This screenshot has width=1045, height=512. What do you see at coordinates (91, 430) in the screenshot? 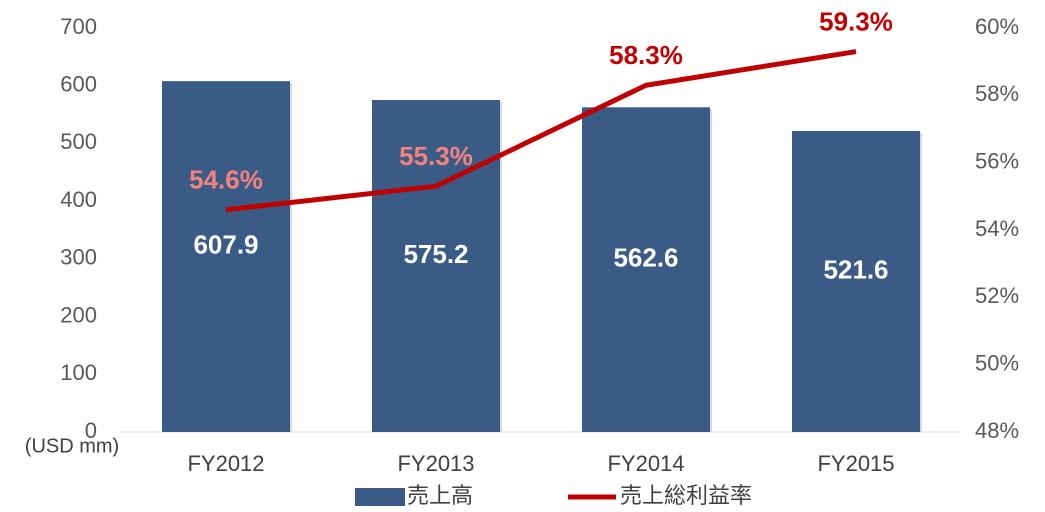
I see `y-tick-label: 0` at bounding box center [91, 430].